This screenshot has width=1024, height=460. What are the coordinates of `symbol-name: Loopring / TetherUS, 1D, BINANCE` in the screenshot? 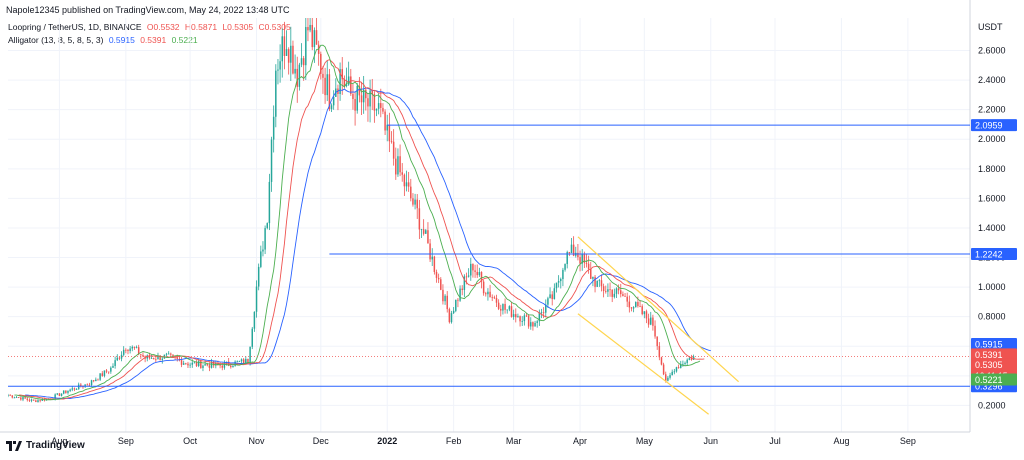 It's located at (75, 27).